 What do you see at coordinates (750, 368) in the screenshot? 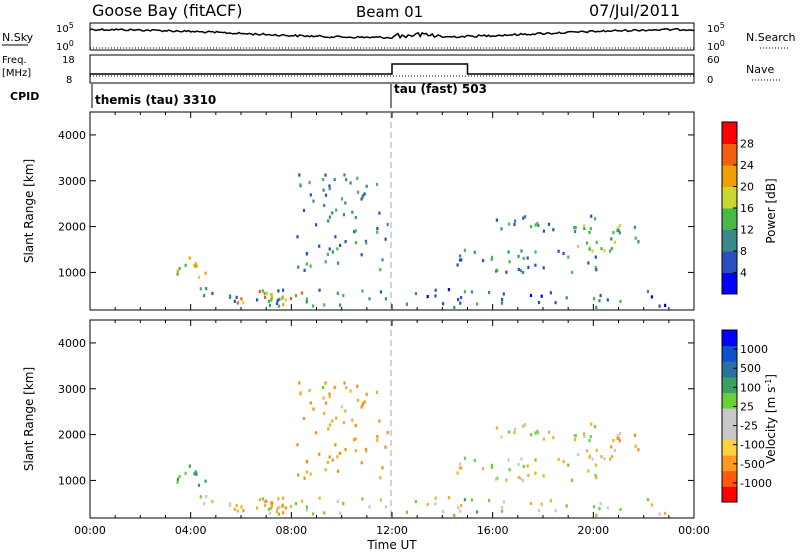
I see `colorbar-tick-label: 500` at bounding box center [750, 368].